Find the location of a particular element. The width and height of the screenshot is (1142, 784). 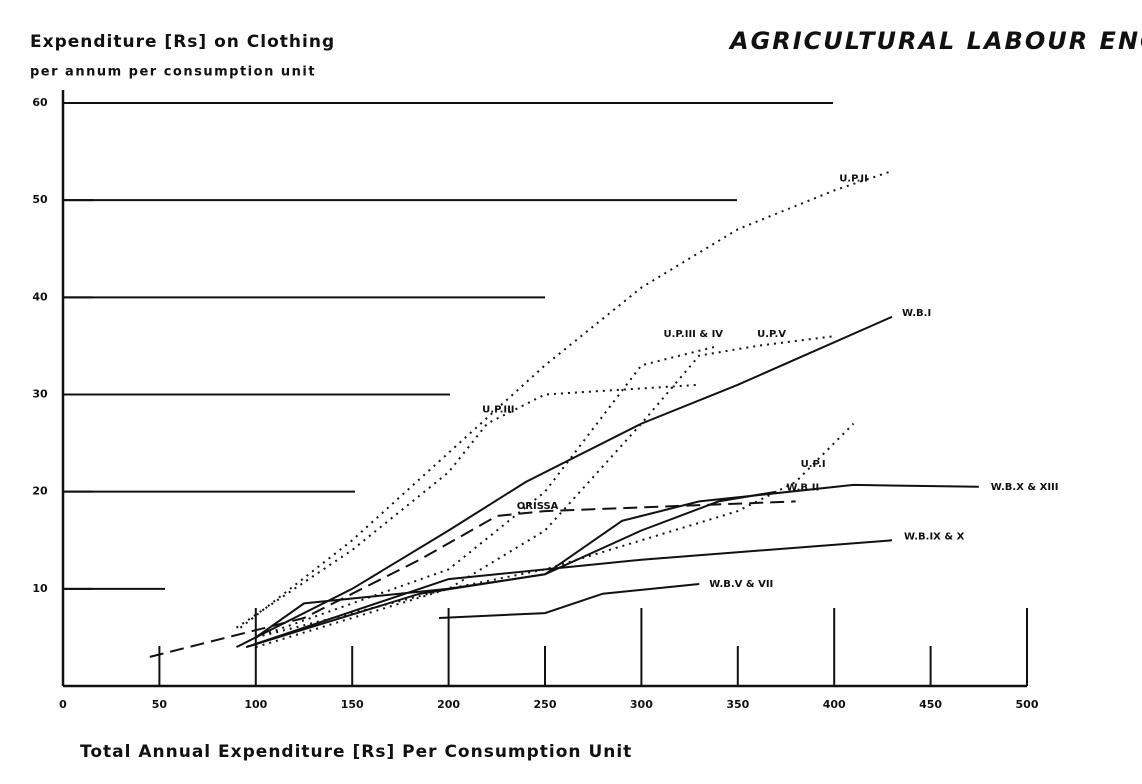

series-label: U.P.III & IV is located at coordinates (694, 334).